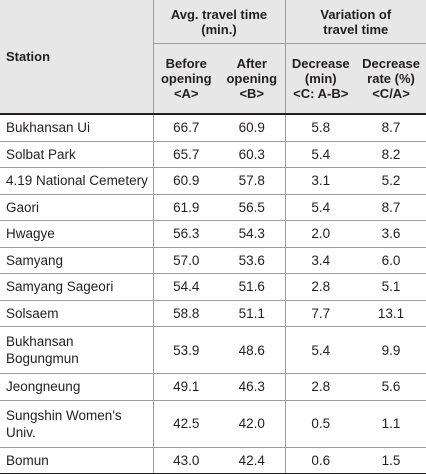 The height and width of the screenshot is (474, 426). Describe the element at coordinates (77, 128) in the screenshot. I see `station-cell: Bukhansan Ui` at that location.